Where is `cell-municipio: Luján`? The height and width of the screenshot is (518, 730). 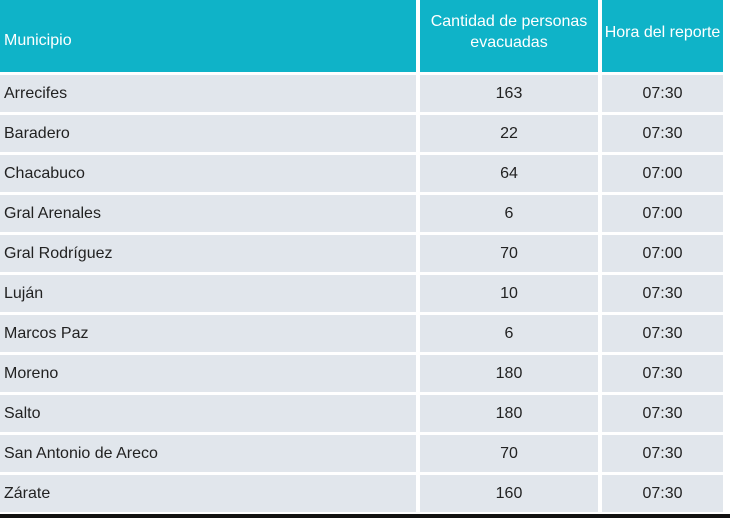 cell-municipio: Luján is located at coordinates (208, 293).